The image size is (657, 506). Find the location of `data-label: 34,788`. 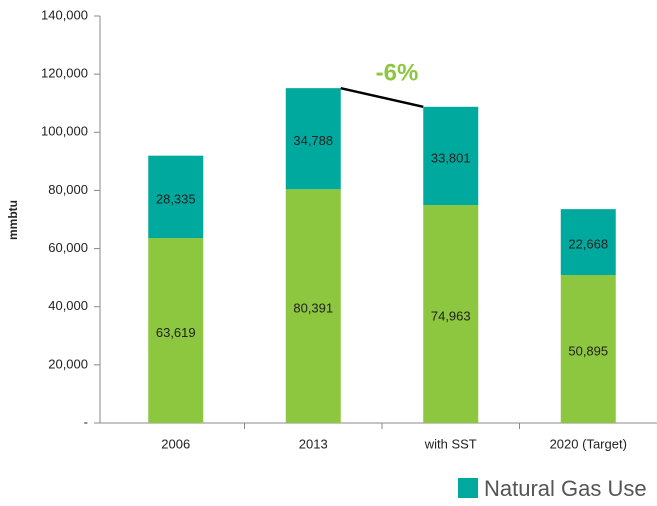

data-label: 34,788 is located at coordinates (313, 140).